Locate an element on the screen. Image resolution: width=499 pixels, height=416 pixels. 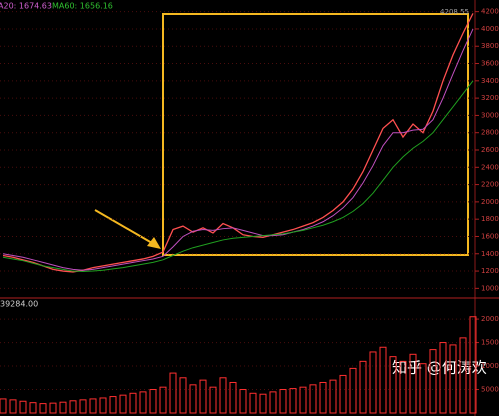
y-tick-label: 15000 is located at coordinates (490, 343).